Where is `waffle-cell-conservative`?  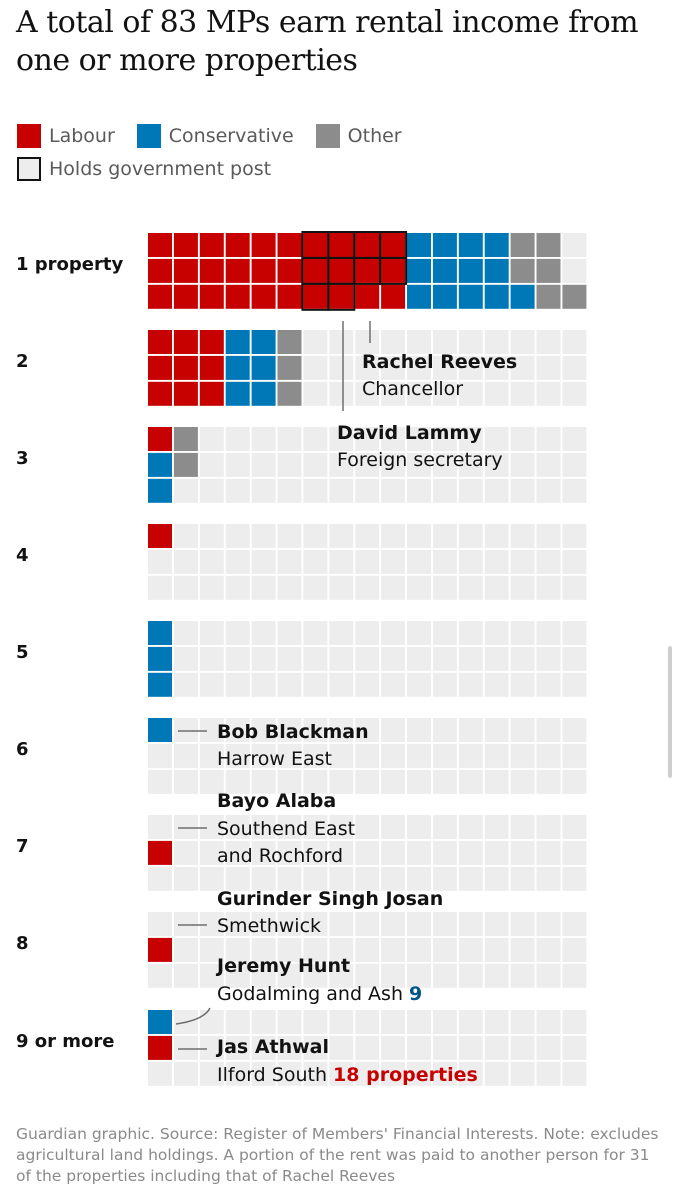
waffle-cell-conservative is located at coordinates (522, 296).